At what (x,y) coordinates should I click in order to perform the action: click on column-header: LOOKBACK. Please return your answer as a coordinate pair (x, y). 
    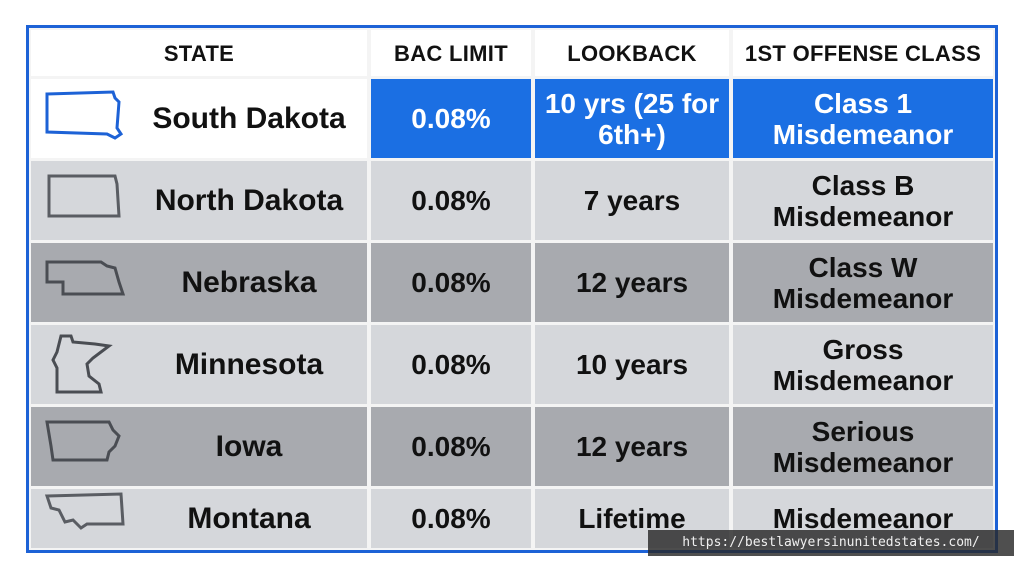
    Looking at the image, I should click on (632, 53).